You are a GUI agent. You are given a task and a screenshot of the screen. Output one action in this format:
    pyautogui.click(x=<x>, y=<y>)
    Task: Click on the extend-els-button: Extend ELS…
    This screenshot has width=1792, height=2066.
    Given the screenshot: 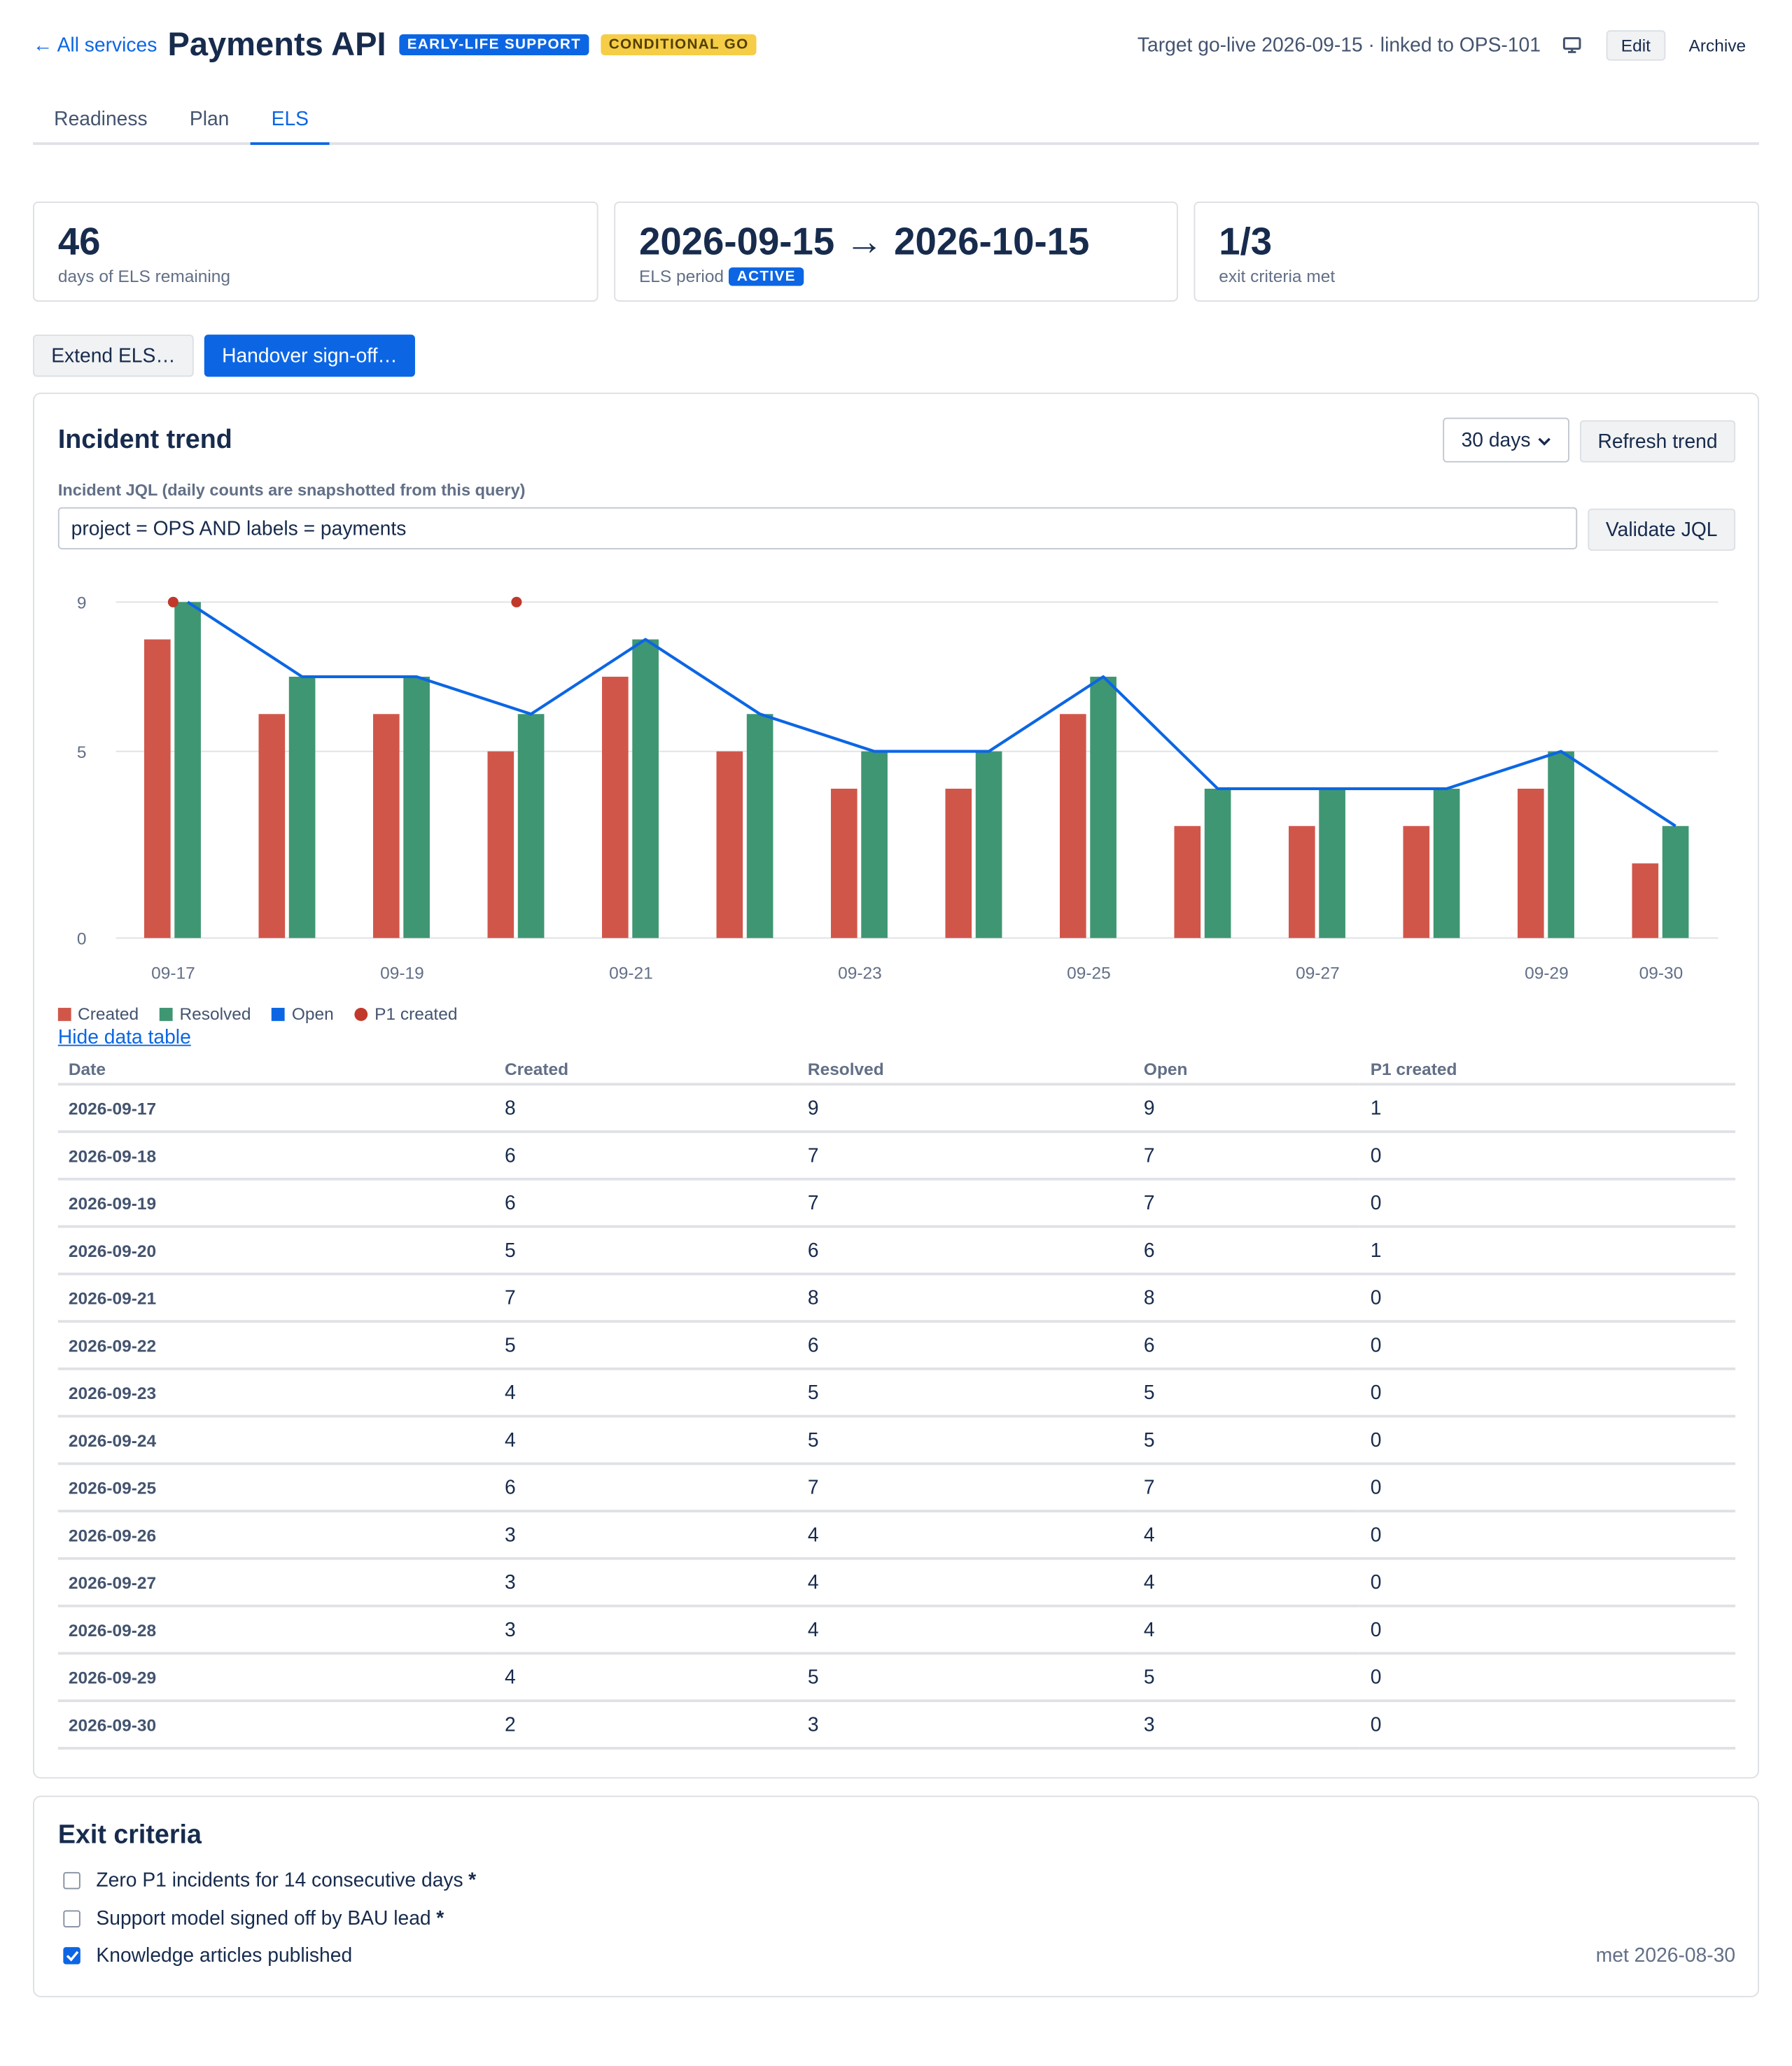 What is the action you would take?
    pyautogui.click(x=113, y=356)
    